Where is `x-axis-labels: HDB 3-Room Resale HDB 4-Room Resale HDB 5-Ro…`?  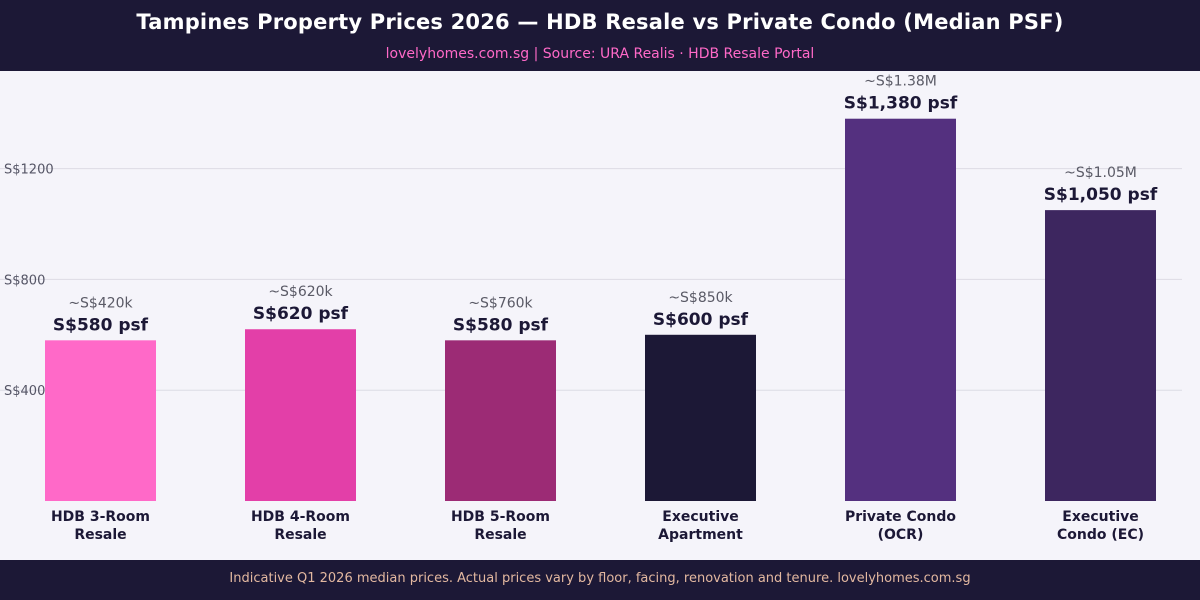 x-axis-labels: HDB 3-Room Resale HDB 4-Room Resale HDB 5-Ro… is located at coordinates (597, 526).